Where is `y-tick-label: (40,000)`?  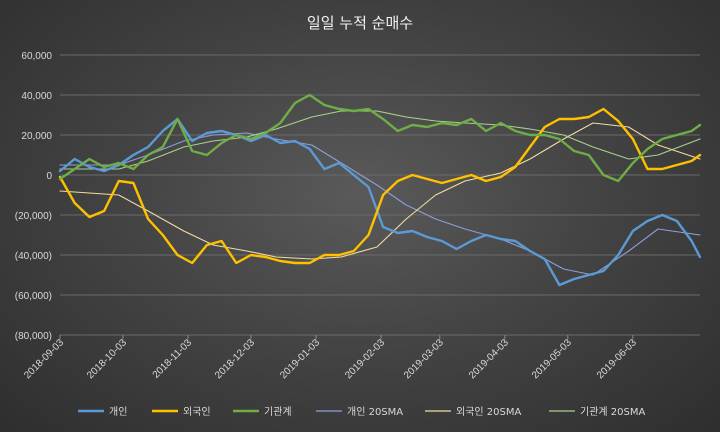
y-tick-label: (40,000) is located at coordinates (33, 256).